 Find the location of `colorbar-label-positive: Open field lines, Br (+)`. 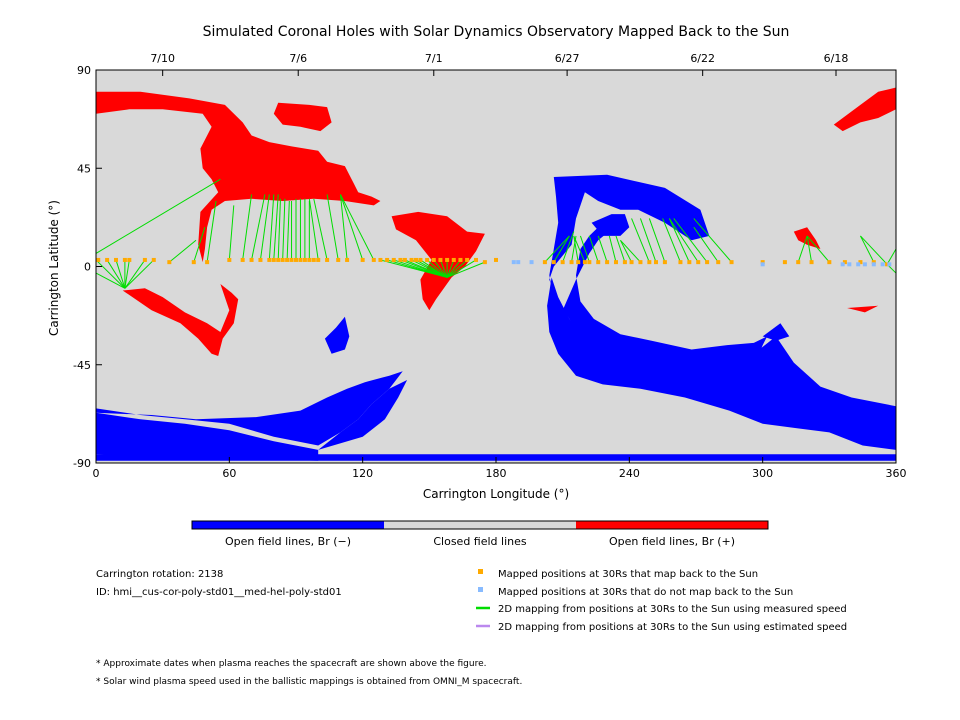

colorbar-label-positive: Open field lines, Br (+) is located at coordinates (672, 541).